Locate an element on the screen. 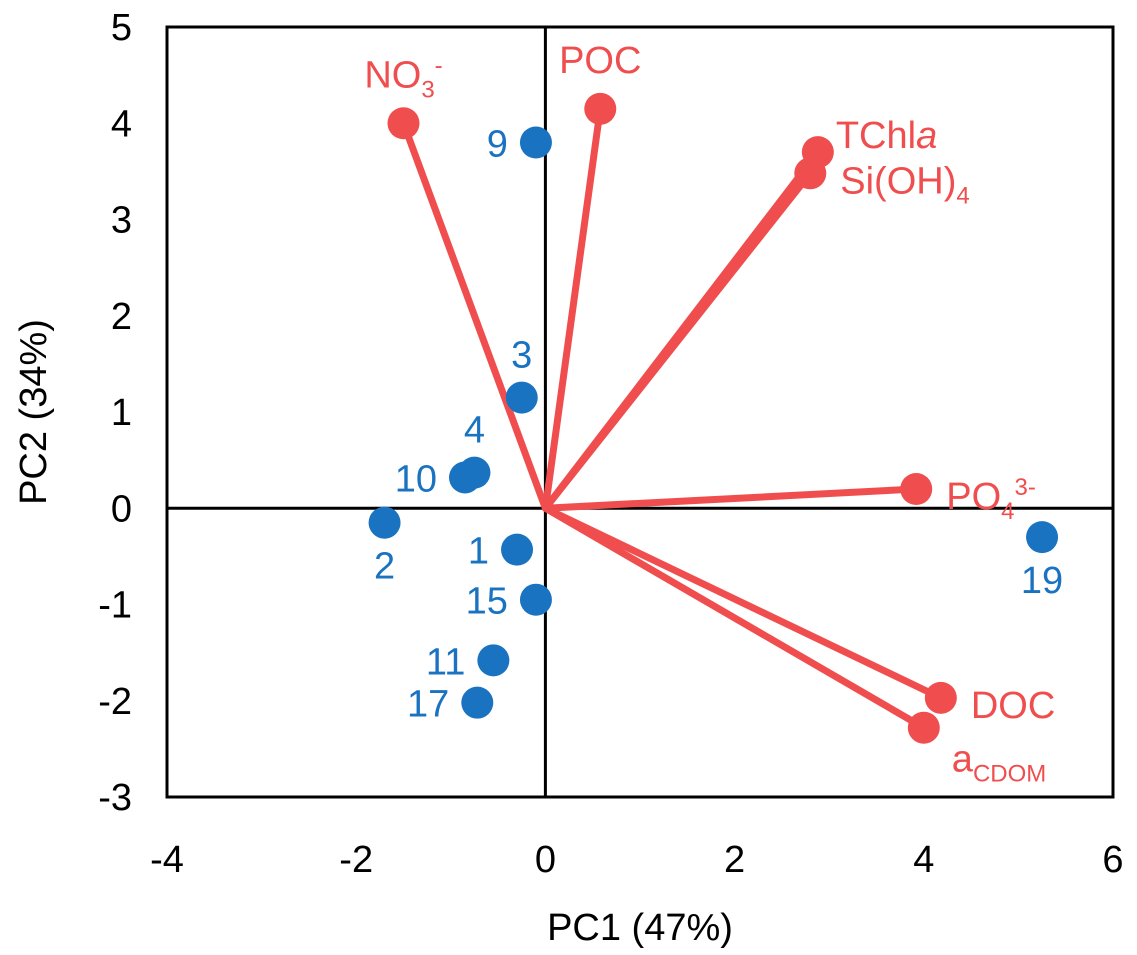 The width and height of the screenshot is (1137, 955). y-tick-label: -3 is located at coordinates (115, 798).